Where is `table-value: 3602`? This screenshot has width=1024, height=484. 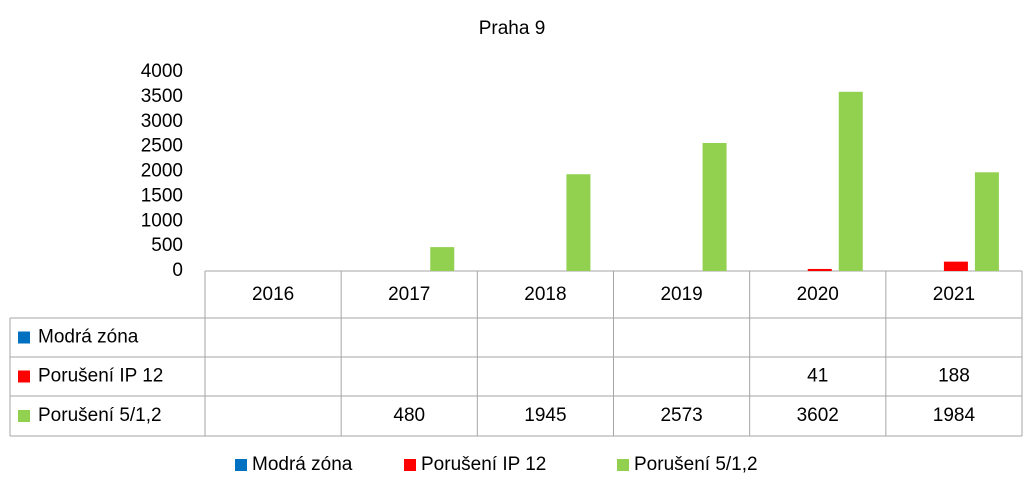
table-value: 3602 is located at coordinates (818, 415).